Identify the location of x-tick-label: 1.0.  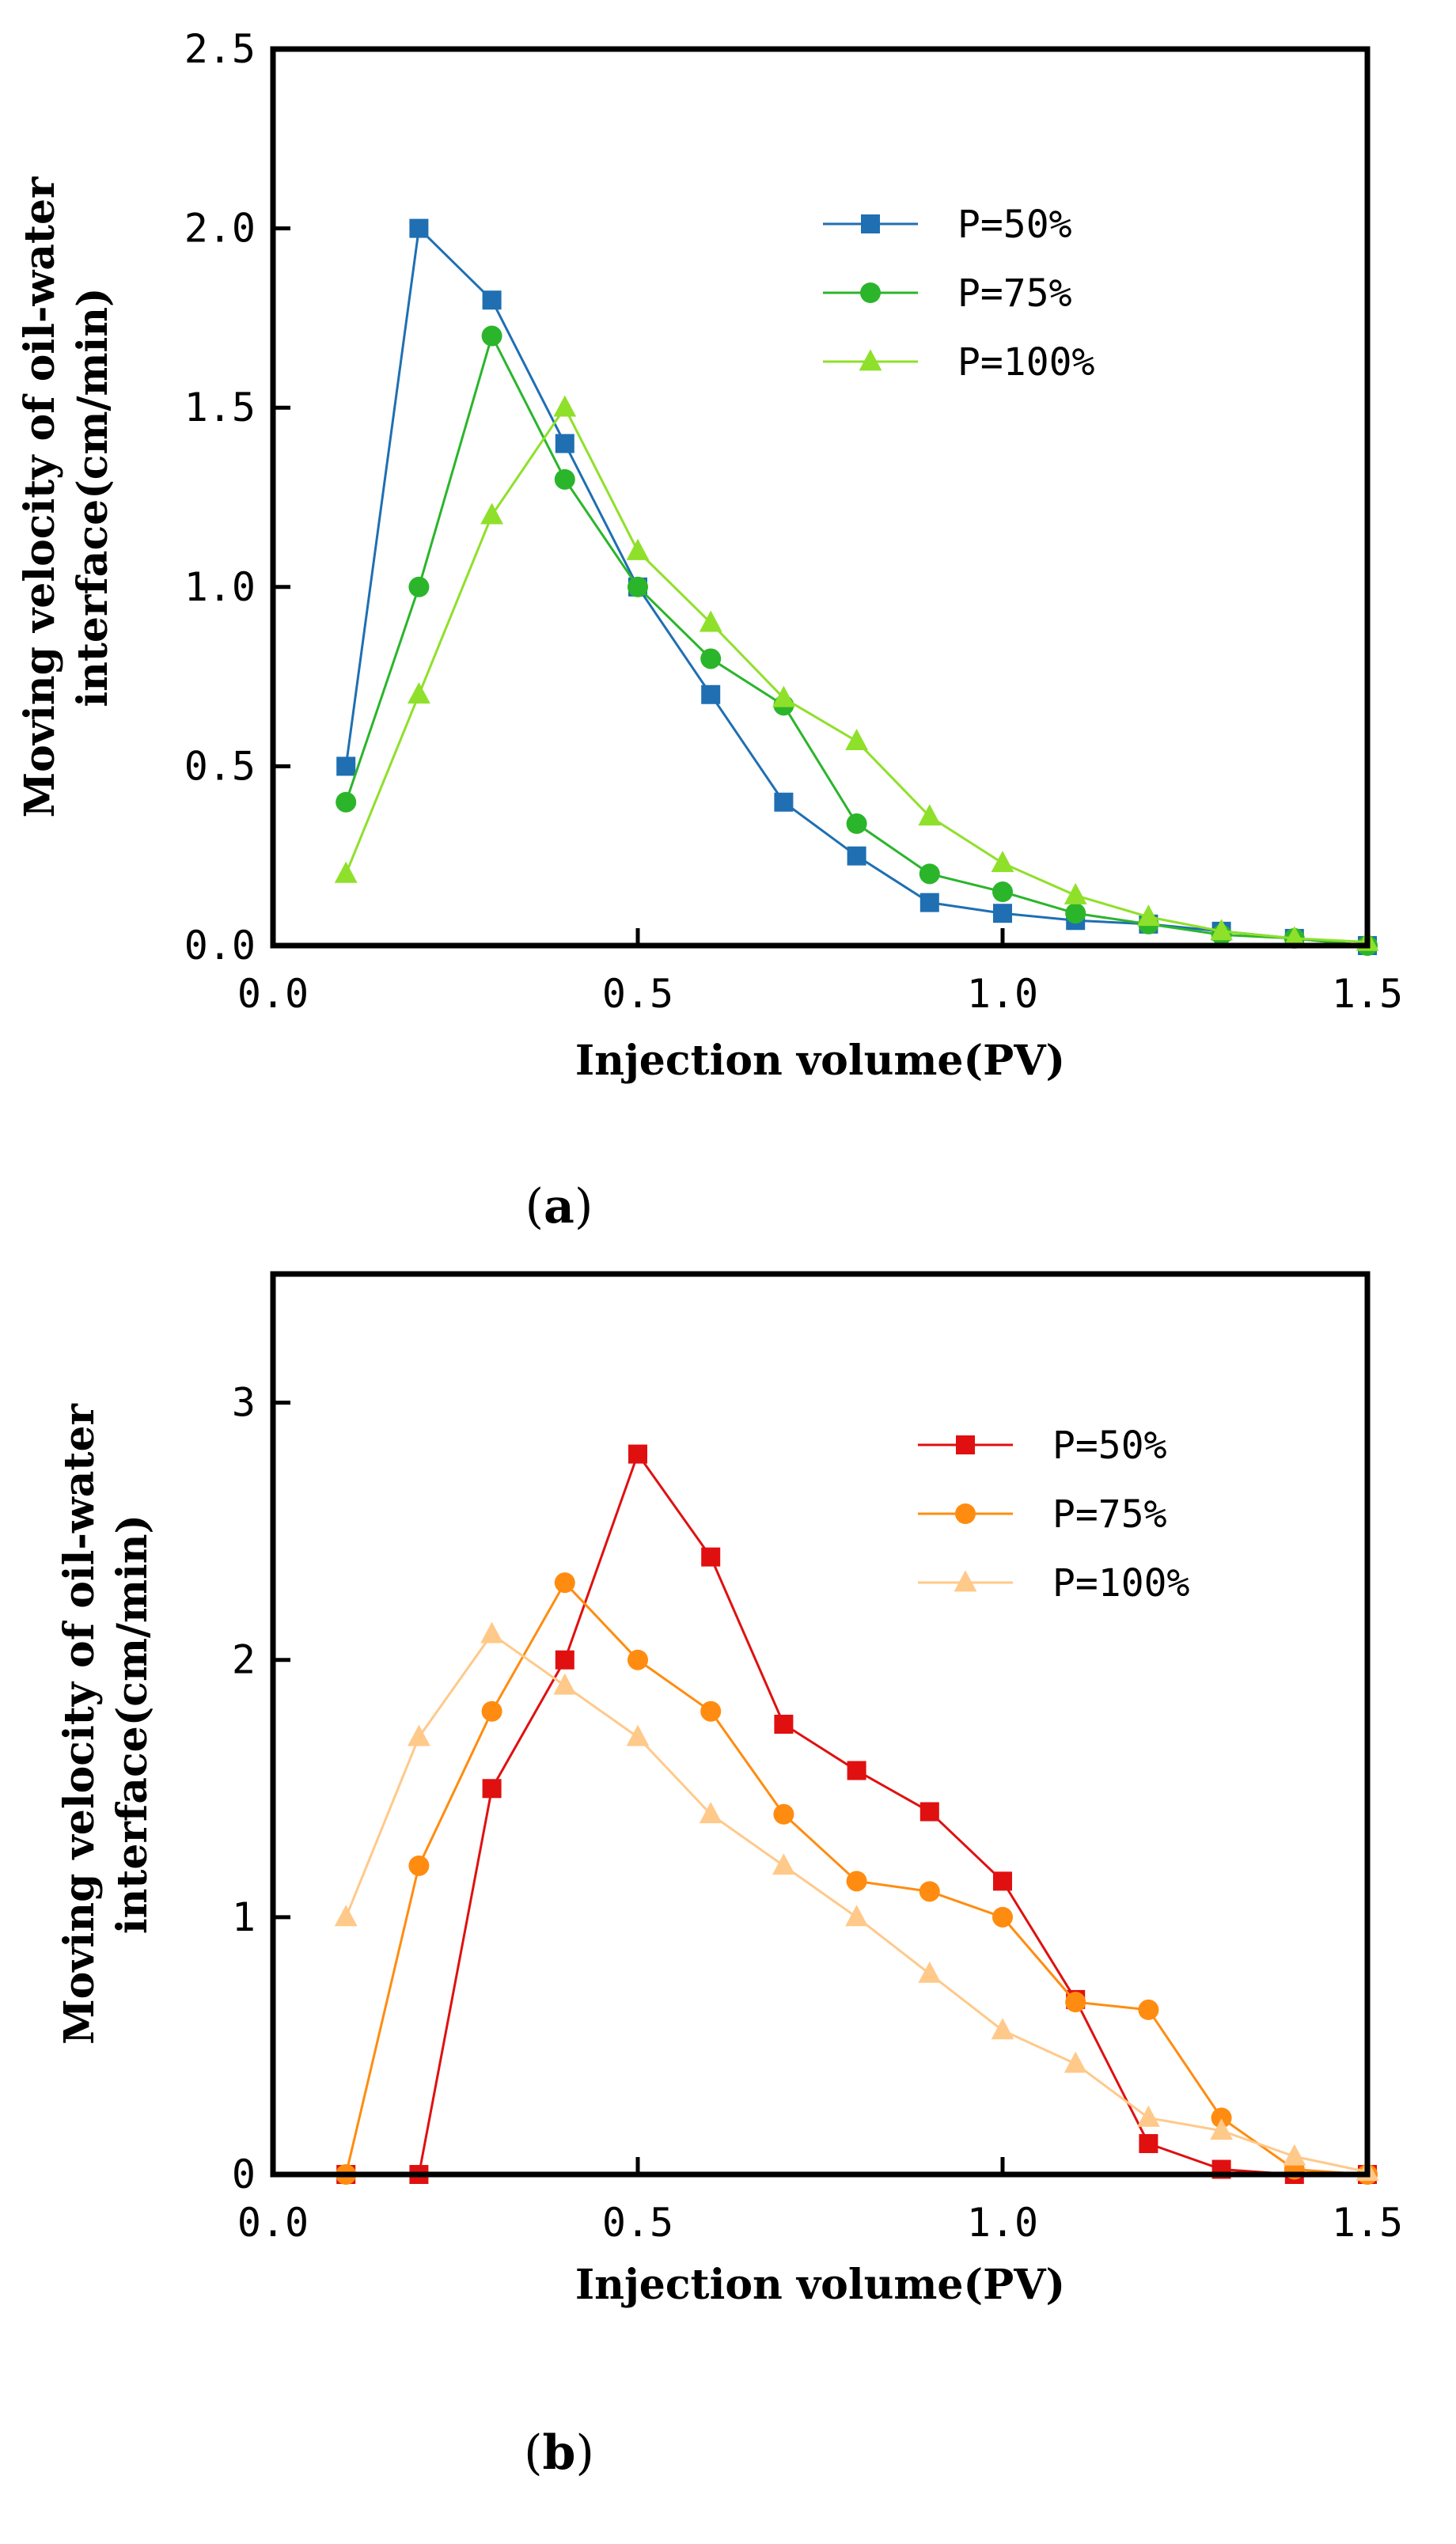
(1002, 994).